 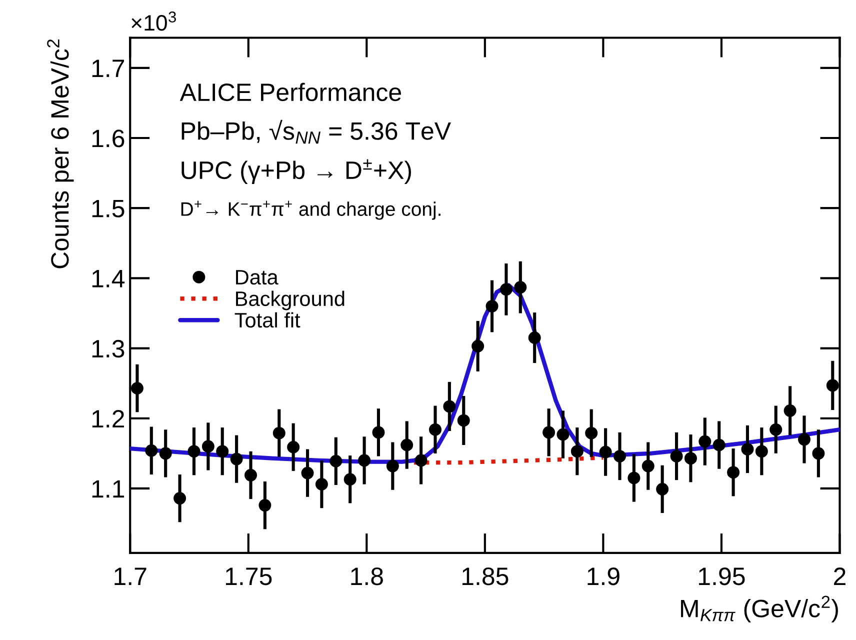 What do you see at coordinates (108, 419) in the screenshot?
I see `y-tick-label: 1.2` at bounding box center [108, 419].